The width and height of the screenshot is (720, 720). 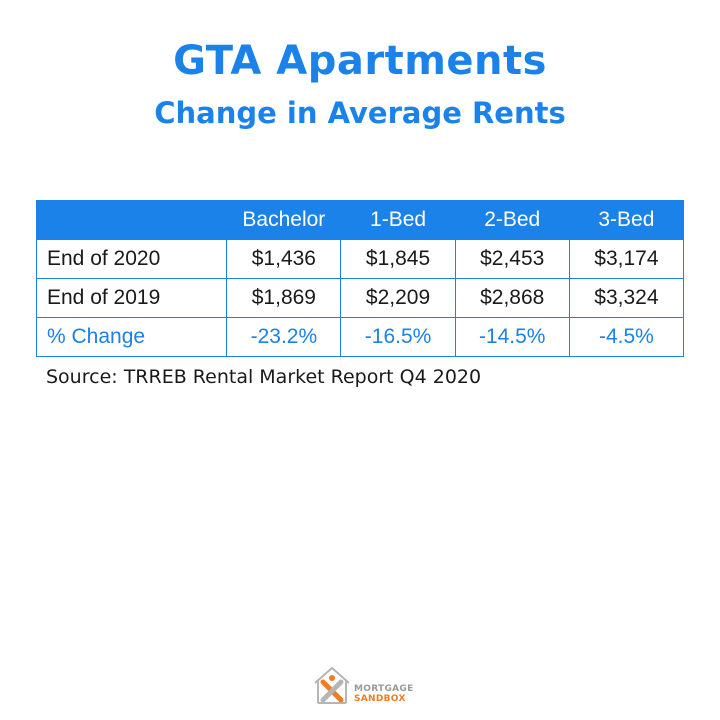 What do you see at coordinates (398, 259) in the screenshot?
I see `table-cell: $1,845` at bounding box center [398, 259].